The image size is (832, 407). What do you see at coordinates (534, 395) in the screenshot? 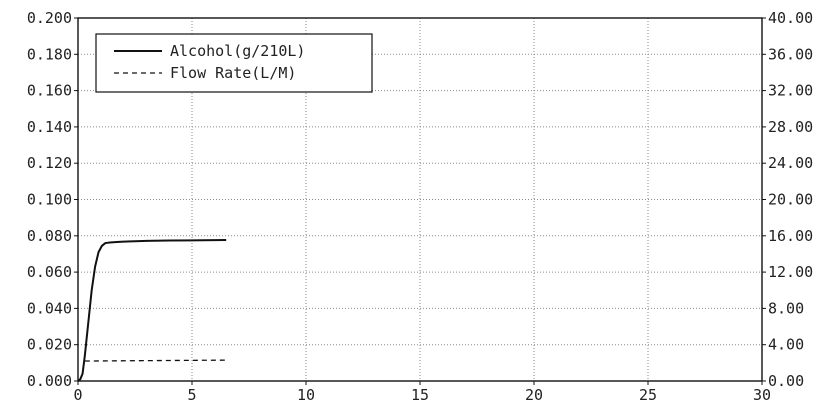
I see `x-tick-label: 20` at bounding box center [534, 395].